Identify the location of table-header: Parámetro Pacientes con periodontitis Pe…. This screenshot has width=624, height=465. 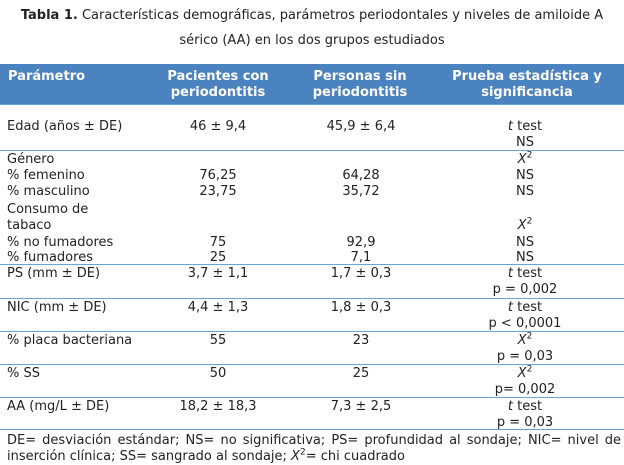
(312, 84).